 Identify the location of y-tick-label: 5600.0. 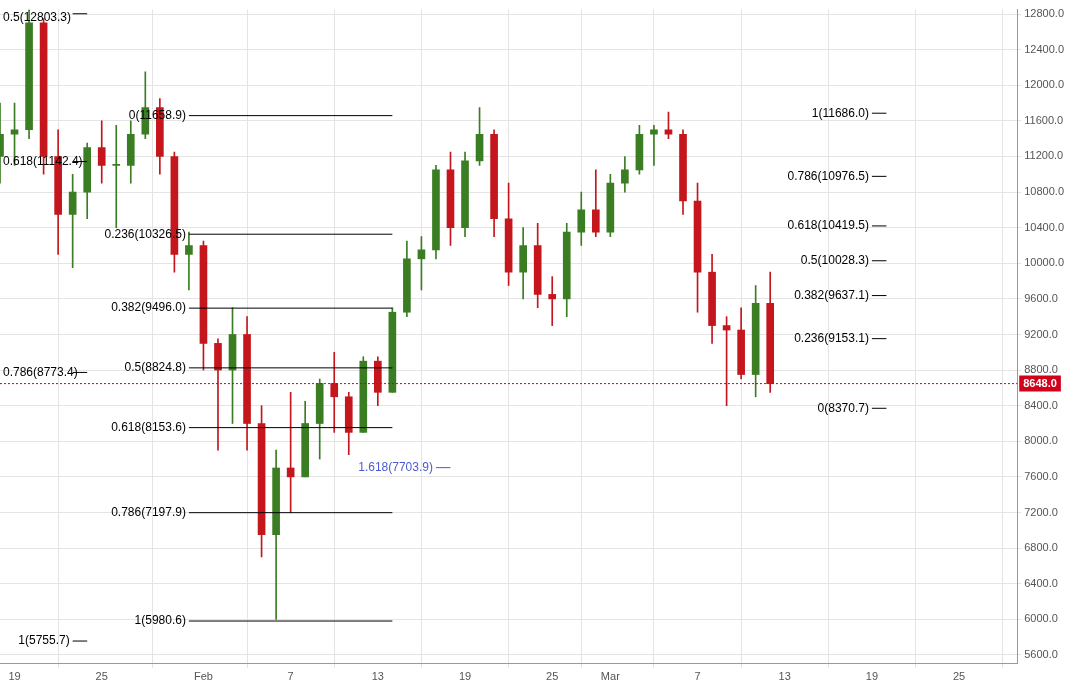
(1041, 653).